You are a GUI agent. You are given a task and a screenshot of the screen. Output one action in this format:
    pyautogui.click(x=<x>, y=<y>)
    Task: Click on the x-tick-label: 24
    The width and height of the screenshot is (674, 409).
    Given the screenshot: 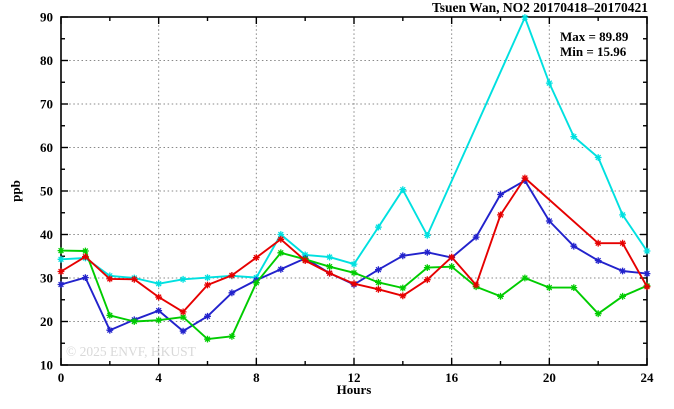 What is the action you would take?
    pyautogui.click(x=648, y=377)
    